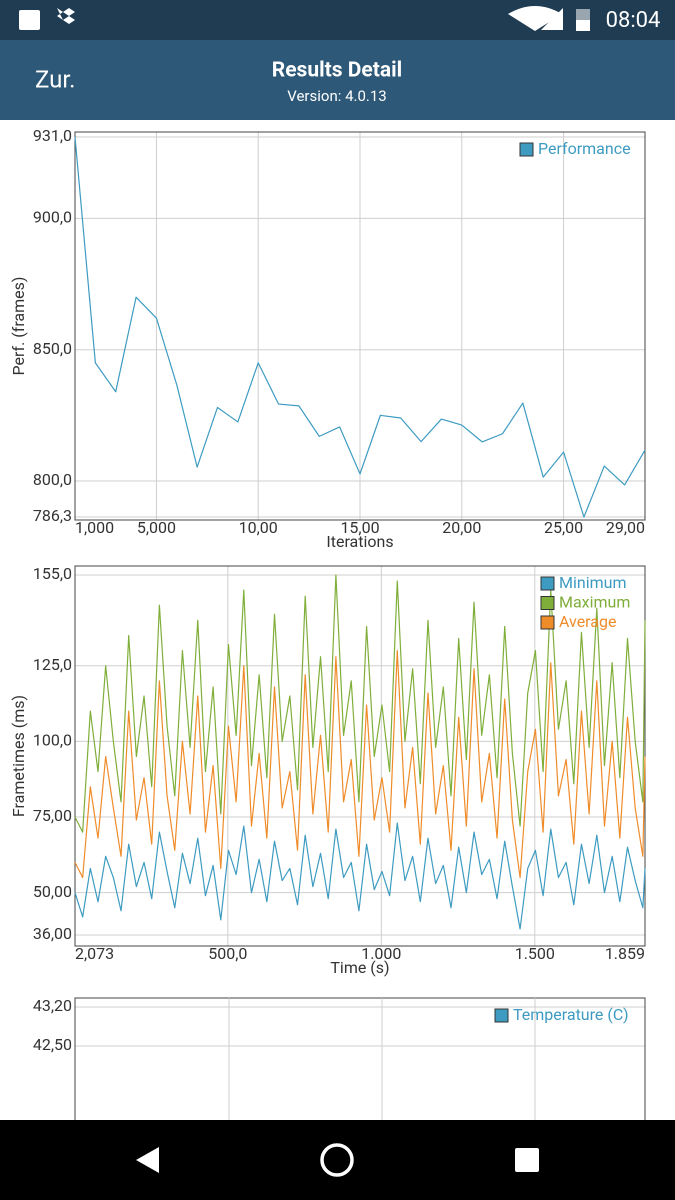 The height and width of the screenshot is (1200, 675). What do you see at coordinates (359, 527) in the screenshot?
I see `x-tick-label: 15,00` at bounding box center [359, 527].